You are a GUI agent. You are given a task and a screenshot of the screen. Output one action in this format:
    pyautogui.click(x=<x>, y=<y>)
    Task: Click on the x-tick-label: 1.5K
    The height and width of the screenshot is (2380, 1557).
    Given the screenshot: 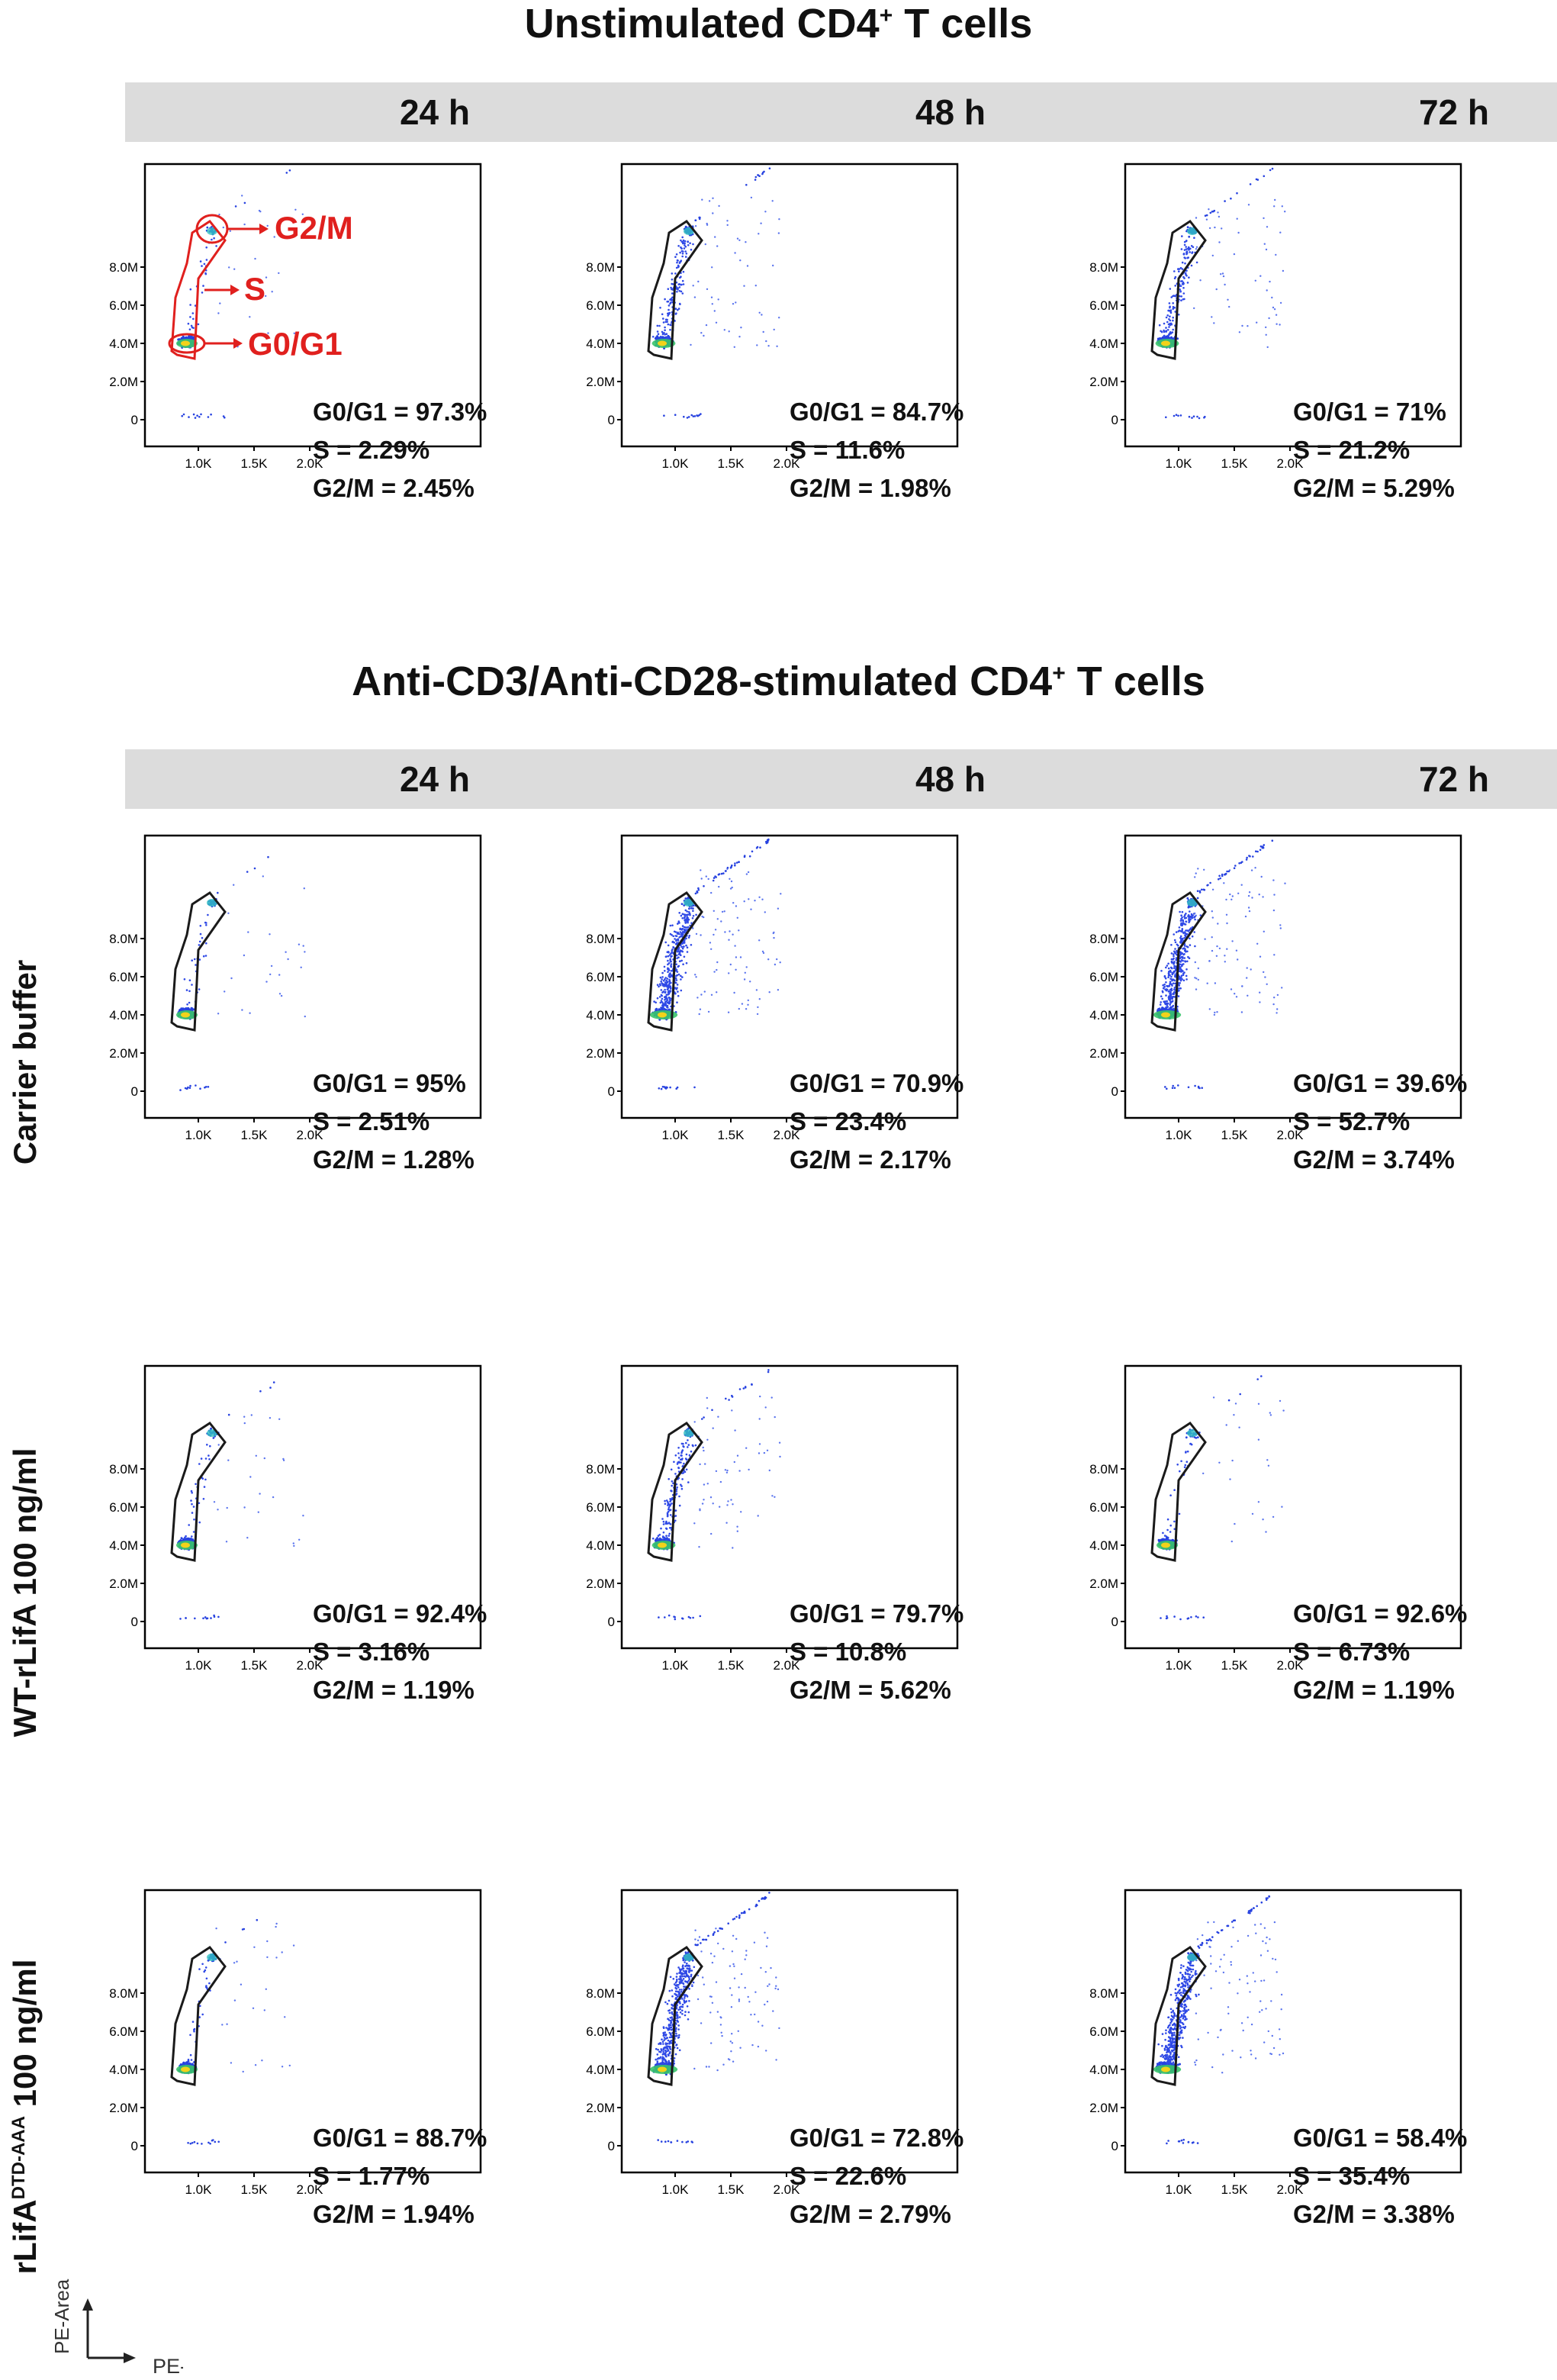 What is the action you would take?
    pyautogui.click(x=255, y=1665)
    